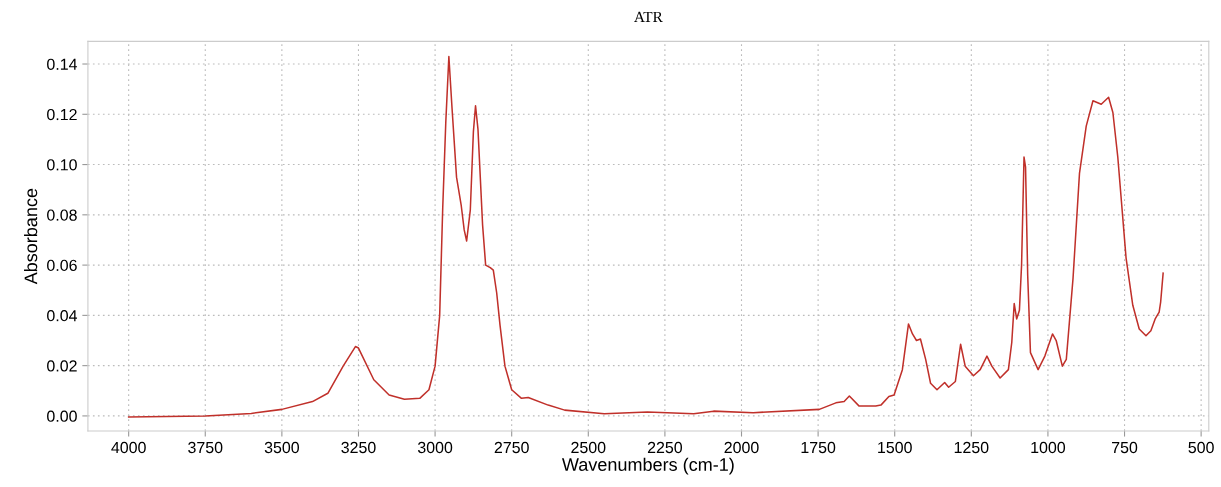  Describe the element at coordinates (128, 447) in the screenshot. I see `x-tick-label: 4000` at that location.